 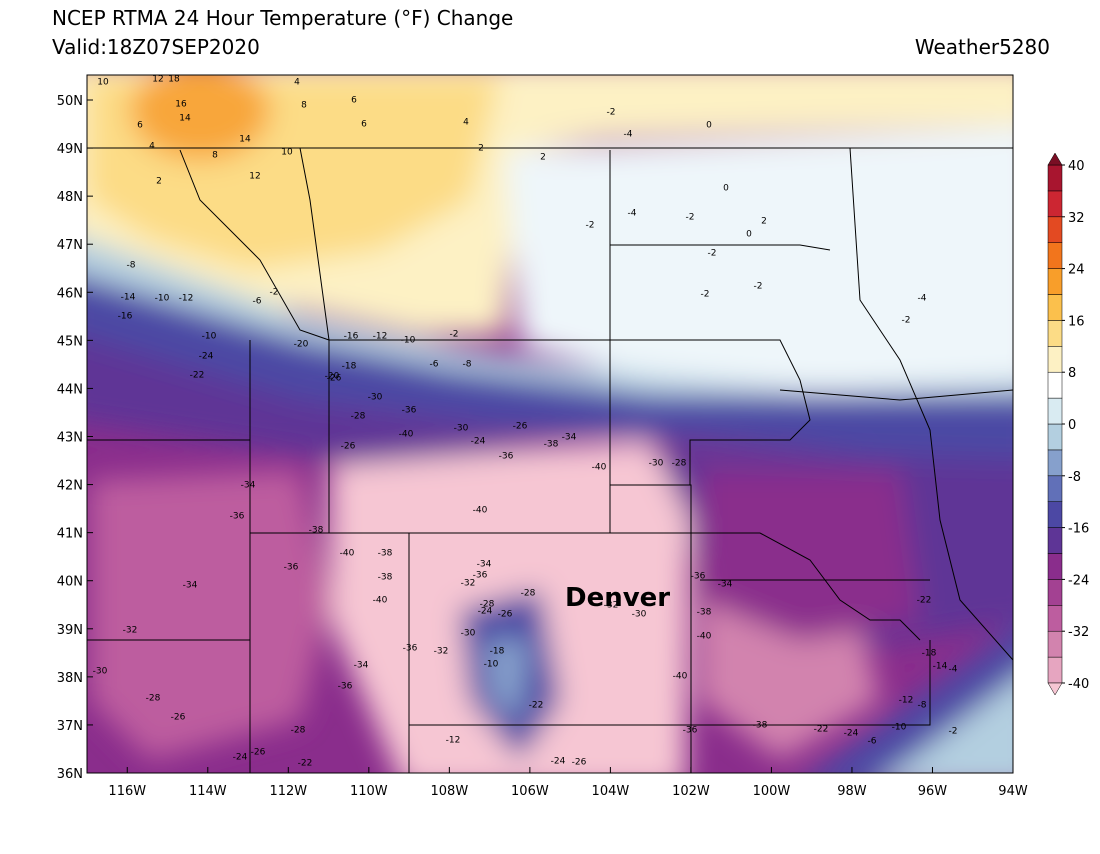 I want to click on colorbar-tick-label: -16, so click(x=1078, y=529).